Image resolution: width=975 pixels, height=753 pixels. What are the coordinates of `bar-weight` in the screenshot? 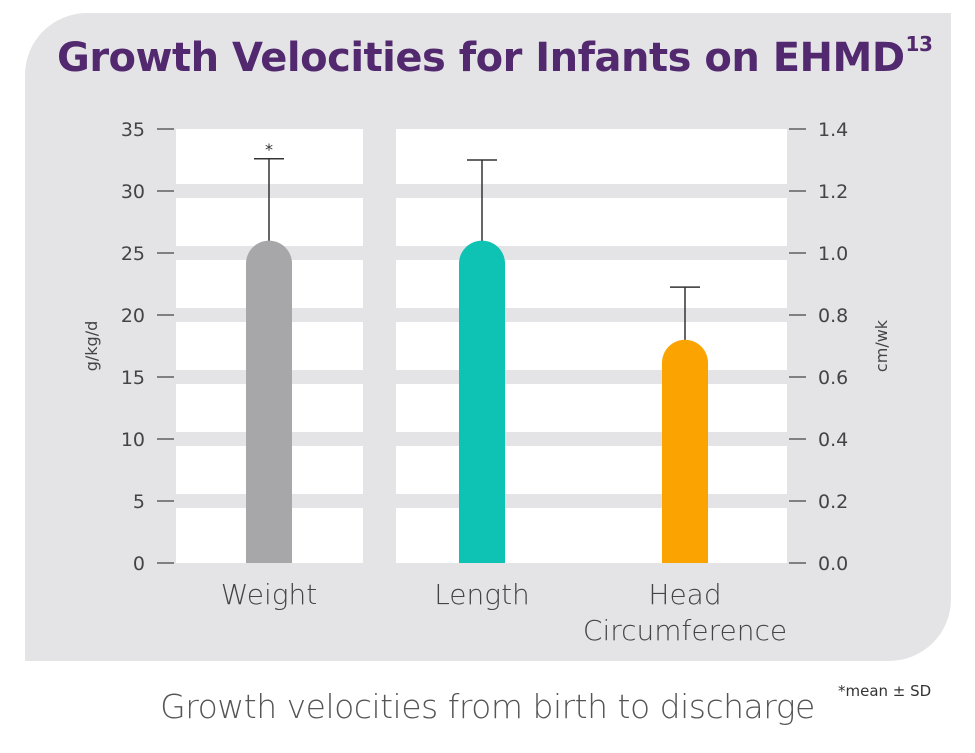 It's located at (269, 401).